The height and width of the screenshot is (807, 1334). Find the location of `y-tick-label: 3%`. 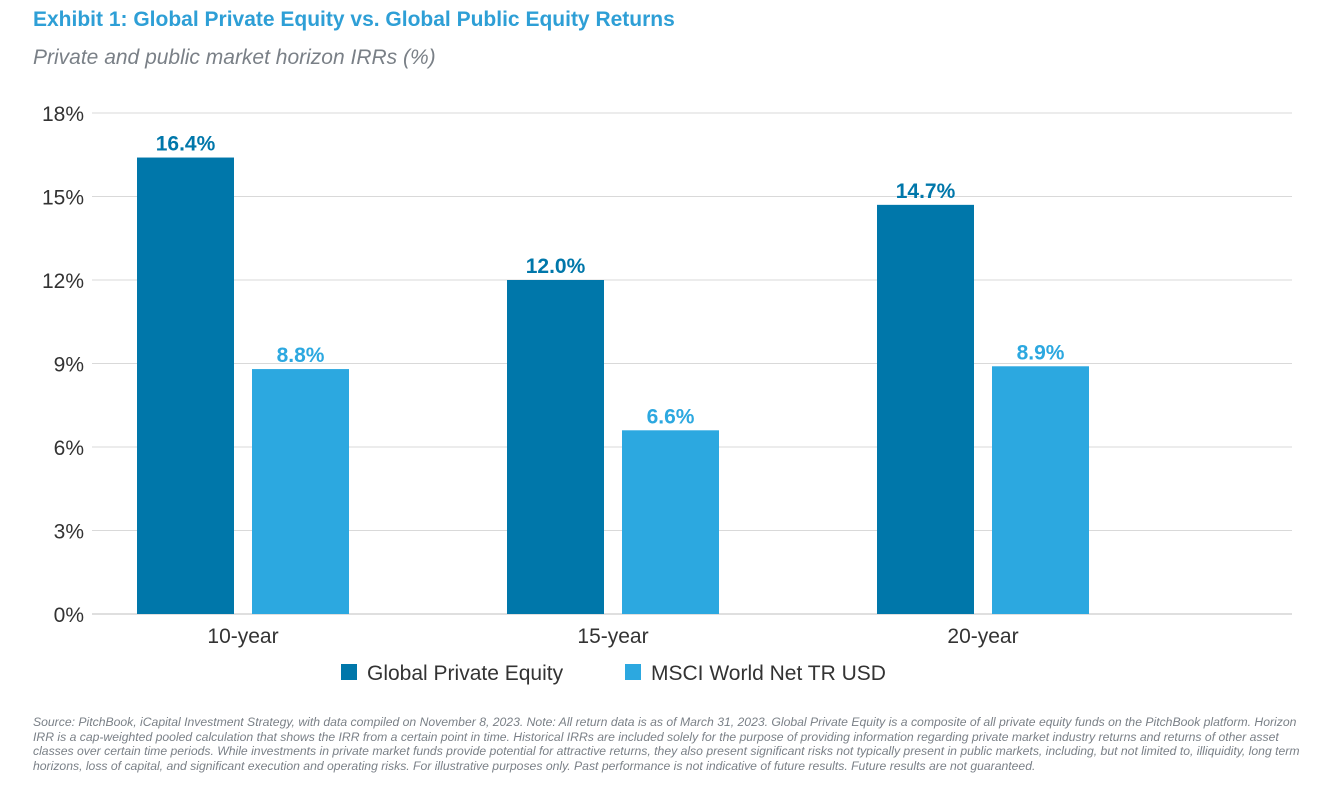

y-tick-label: 3% is located at coordinates (69, 532).